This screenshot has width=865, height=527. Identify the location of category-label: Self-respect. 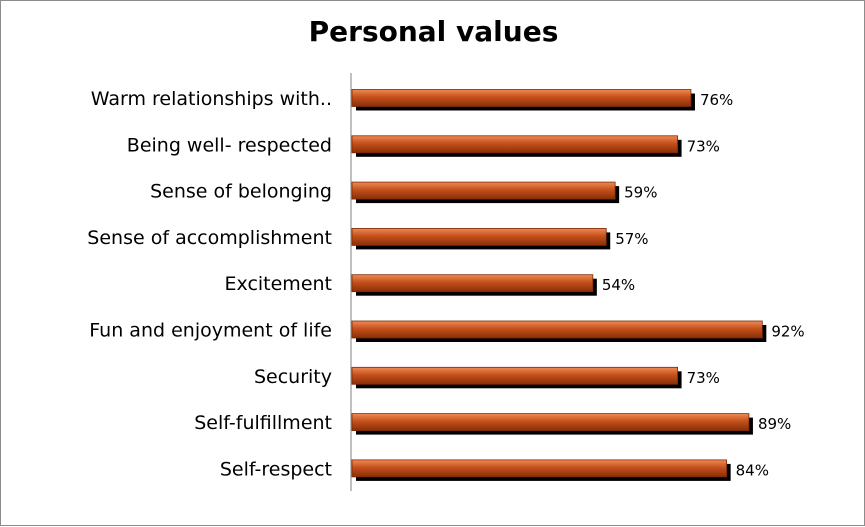
(276, 469).